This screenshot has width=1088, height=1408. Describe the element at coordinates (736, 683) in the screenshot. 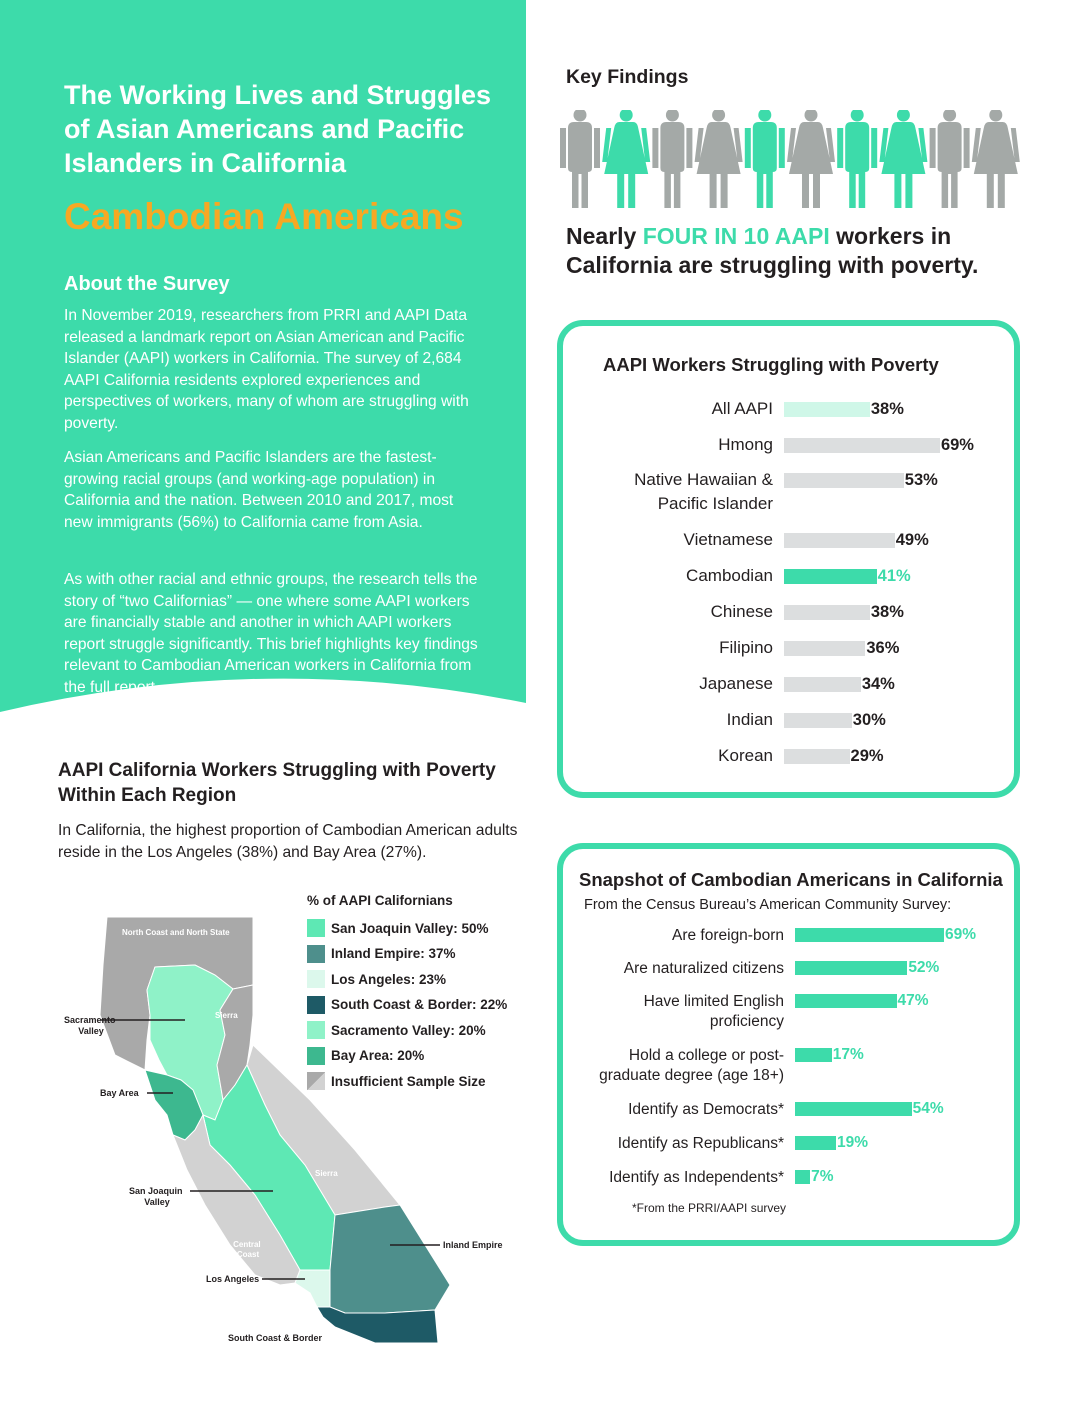

I see `bar-category-label: Japanese` at that location.